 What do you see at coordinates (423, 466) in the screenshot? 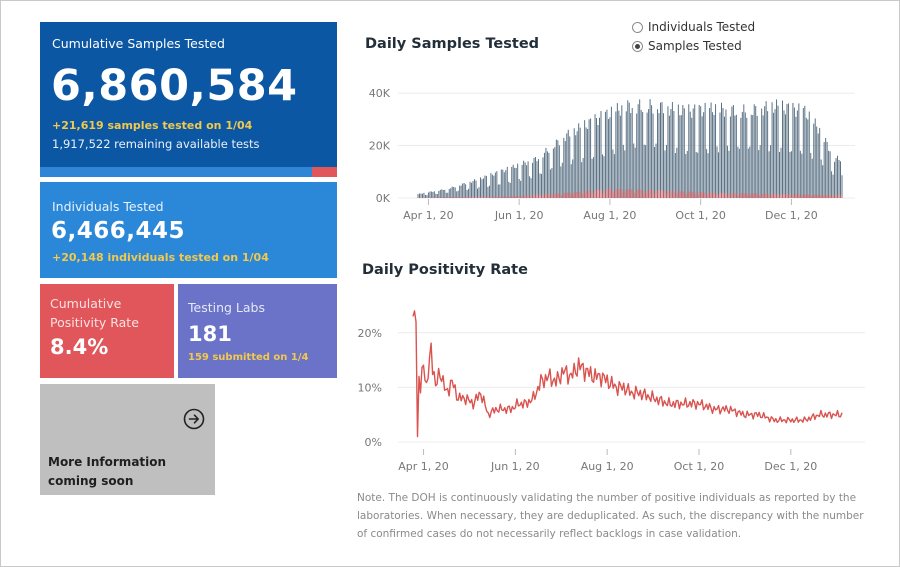
I see `positivity-xtick-label: Apr 1, 20` at bounding box center [423, 466].